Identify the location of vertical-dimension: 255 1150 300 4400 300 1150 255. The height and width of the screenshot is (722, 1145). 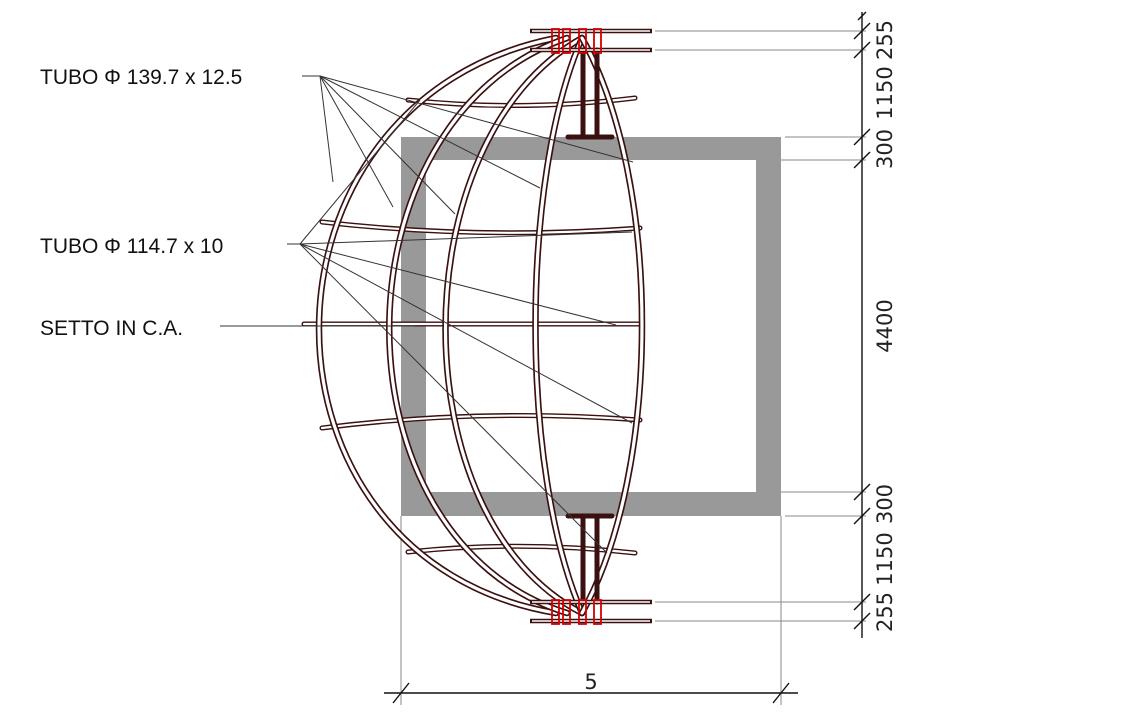
(875, 324).